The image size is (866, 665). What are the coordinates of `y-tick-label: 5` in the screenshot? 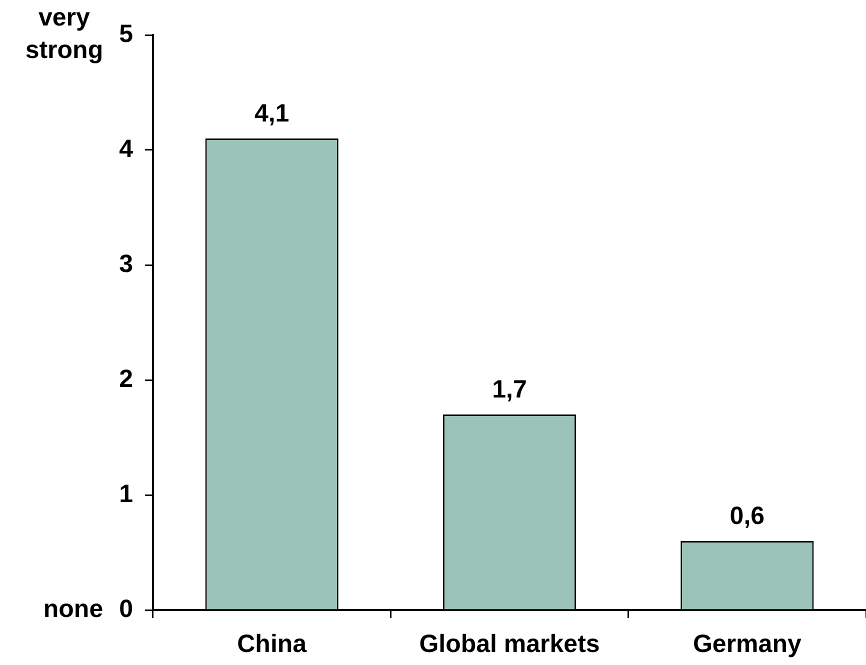 It's located at (126, 34).